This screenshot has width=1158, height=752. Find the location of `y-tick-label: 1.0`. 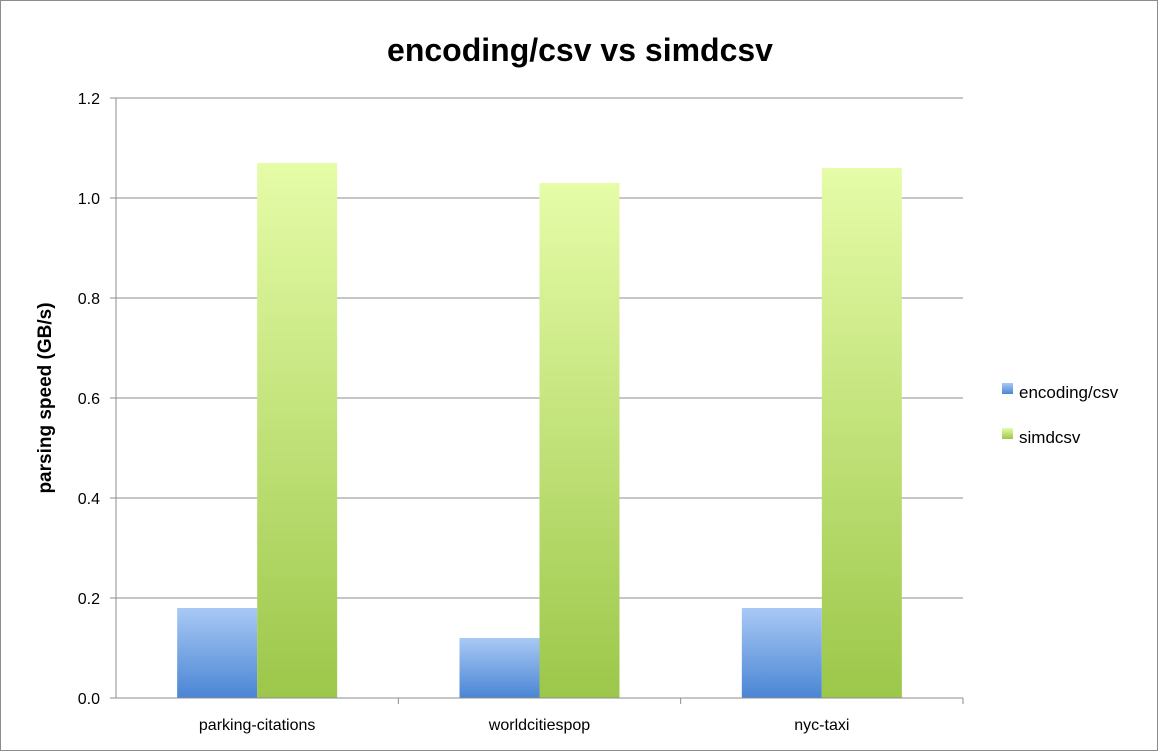

y-tick-label: 1.0 is located at coordinates (89, 199).